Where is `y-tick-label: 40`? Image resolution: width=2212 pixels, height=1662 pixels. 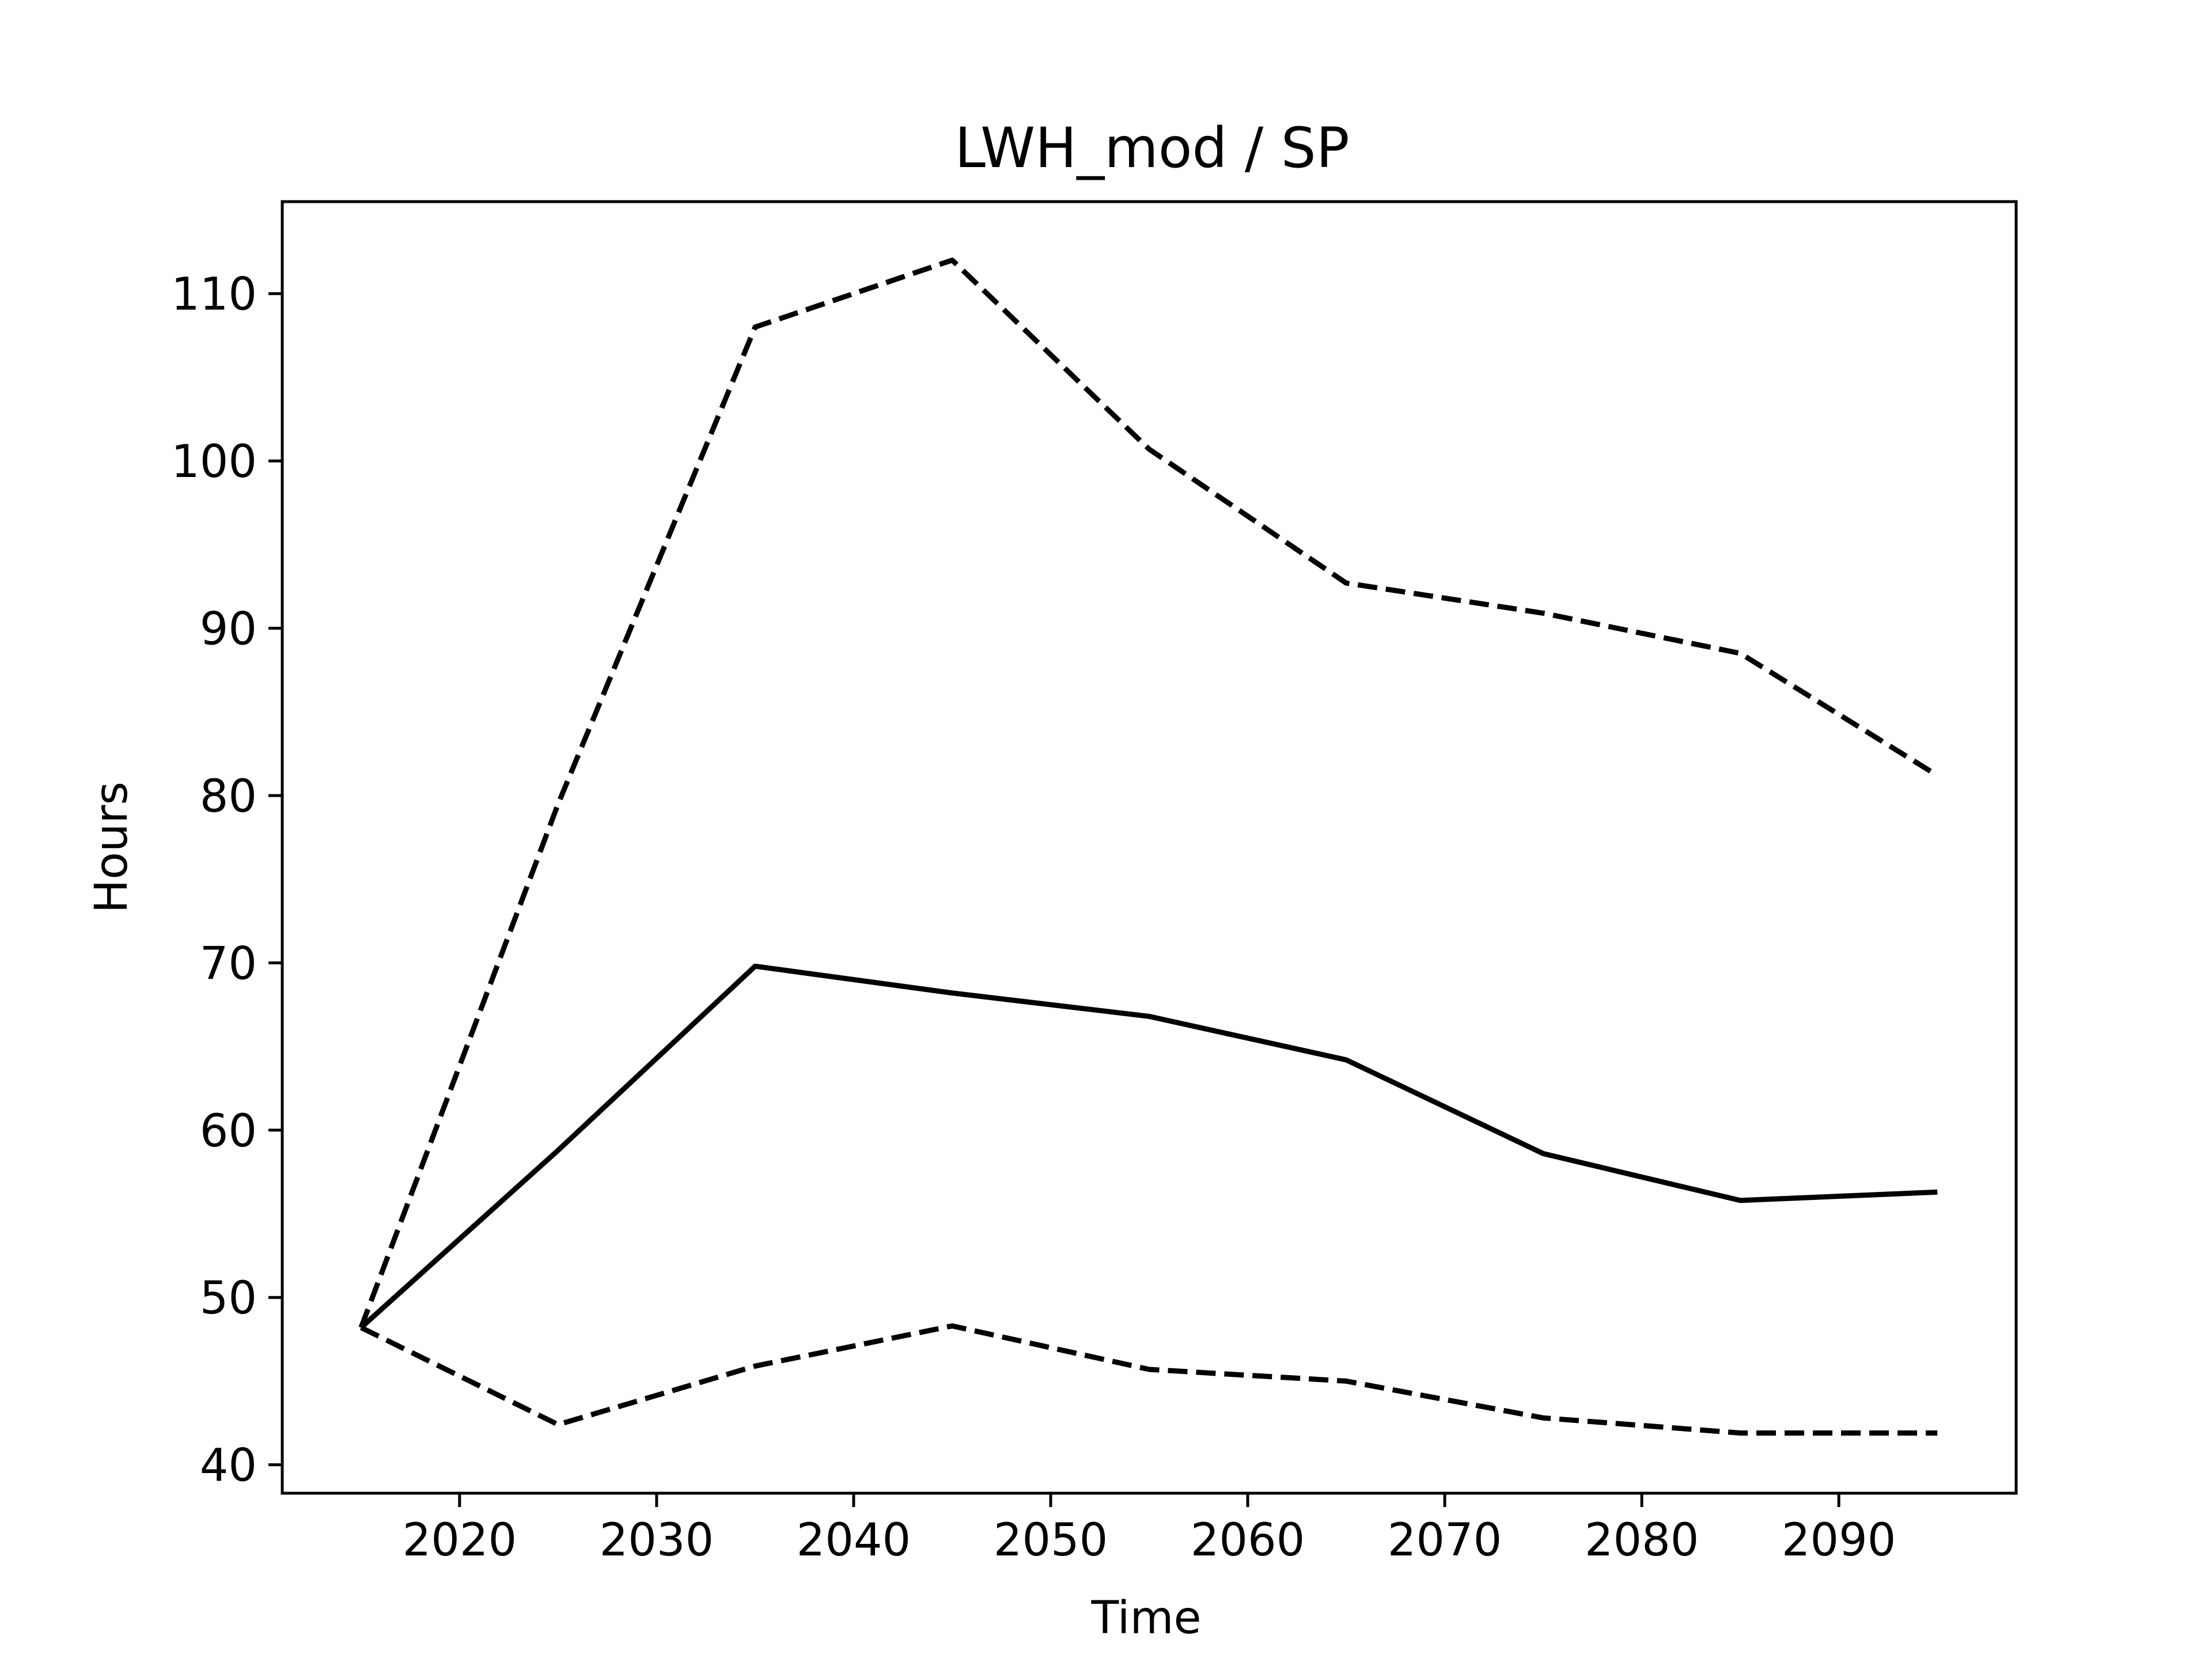
y-tick-label: 40 is located at coordinates (228, 1466).